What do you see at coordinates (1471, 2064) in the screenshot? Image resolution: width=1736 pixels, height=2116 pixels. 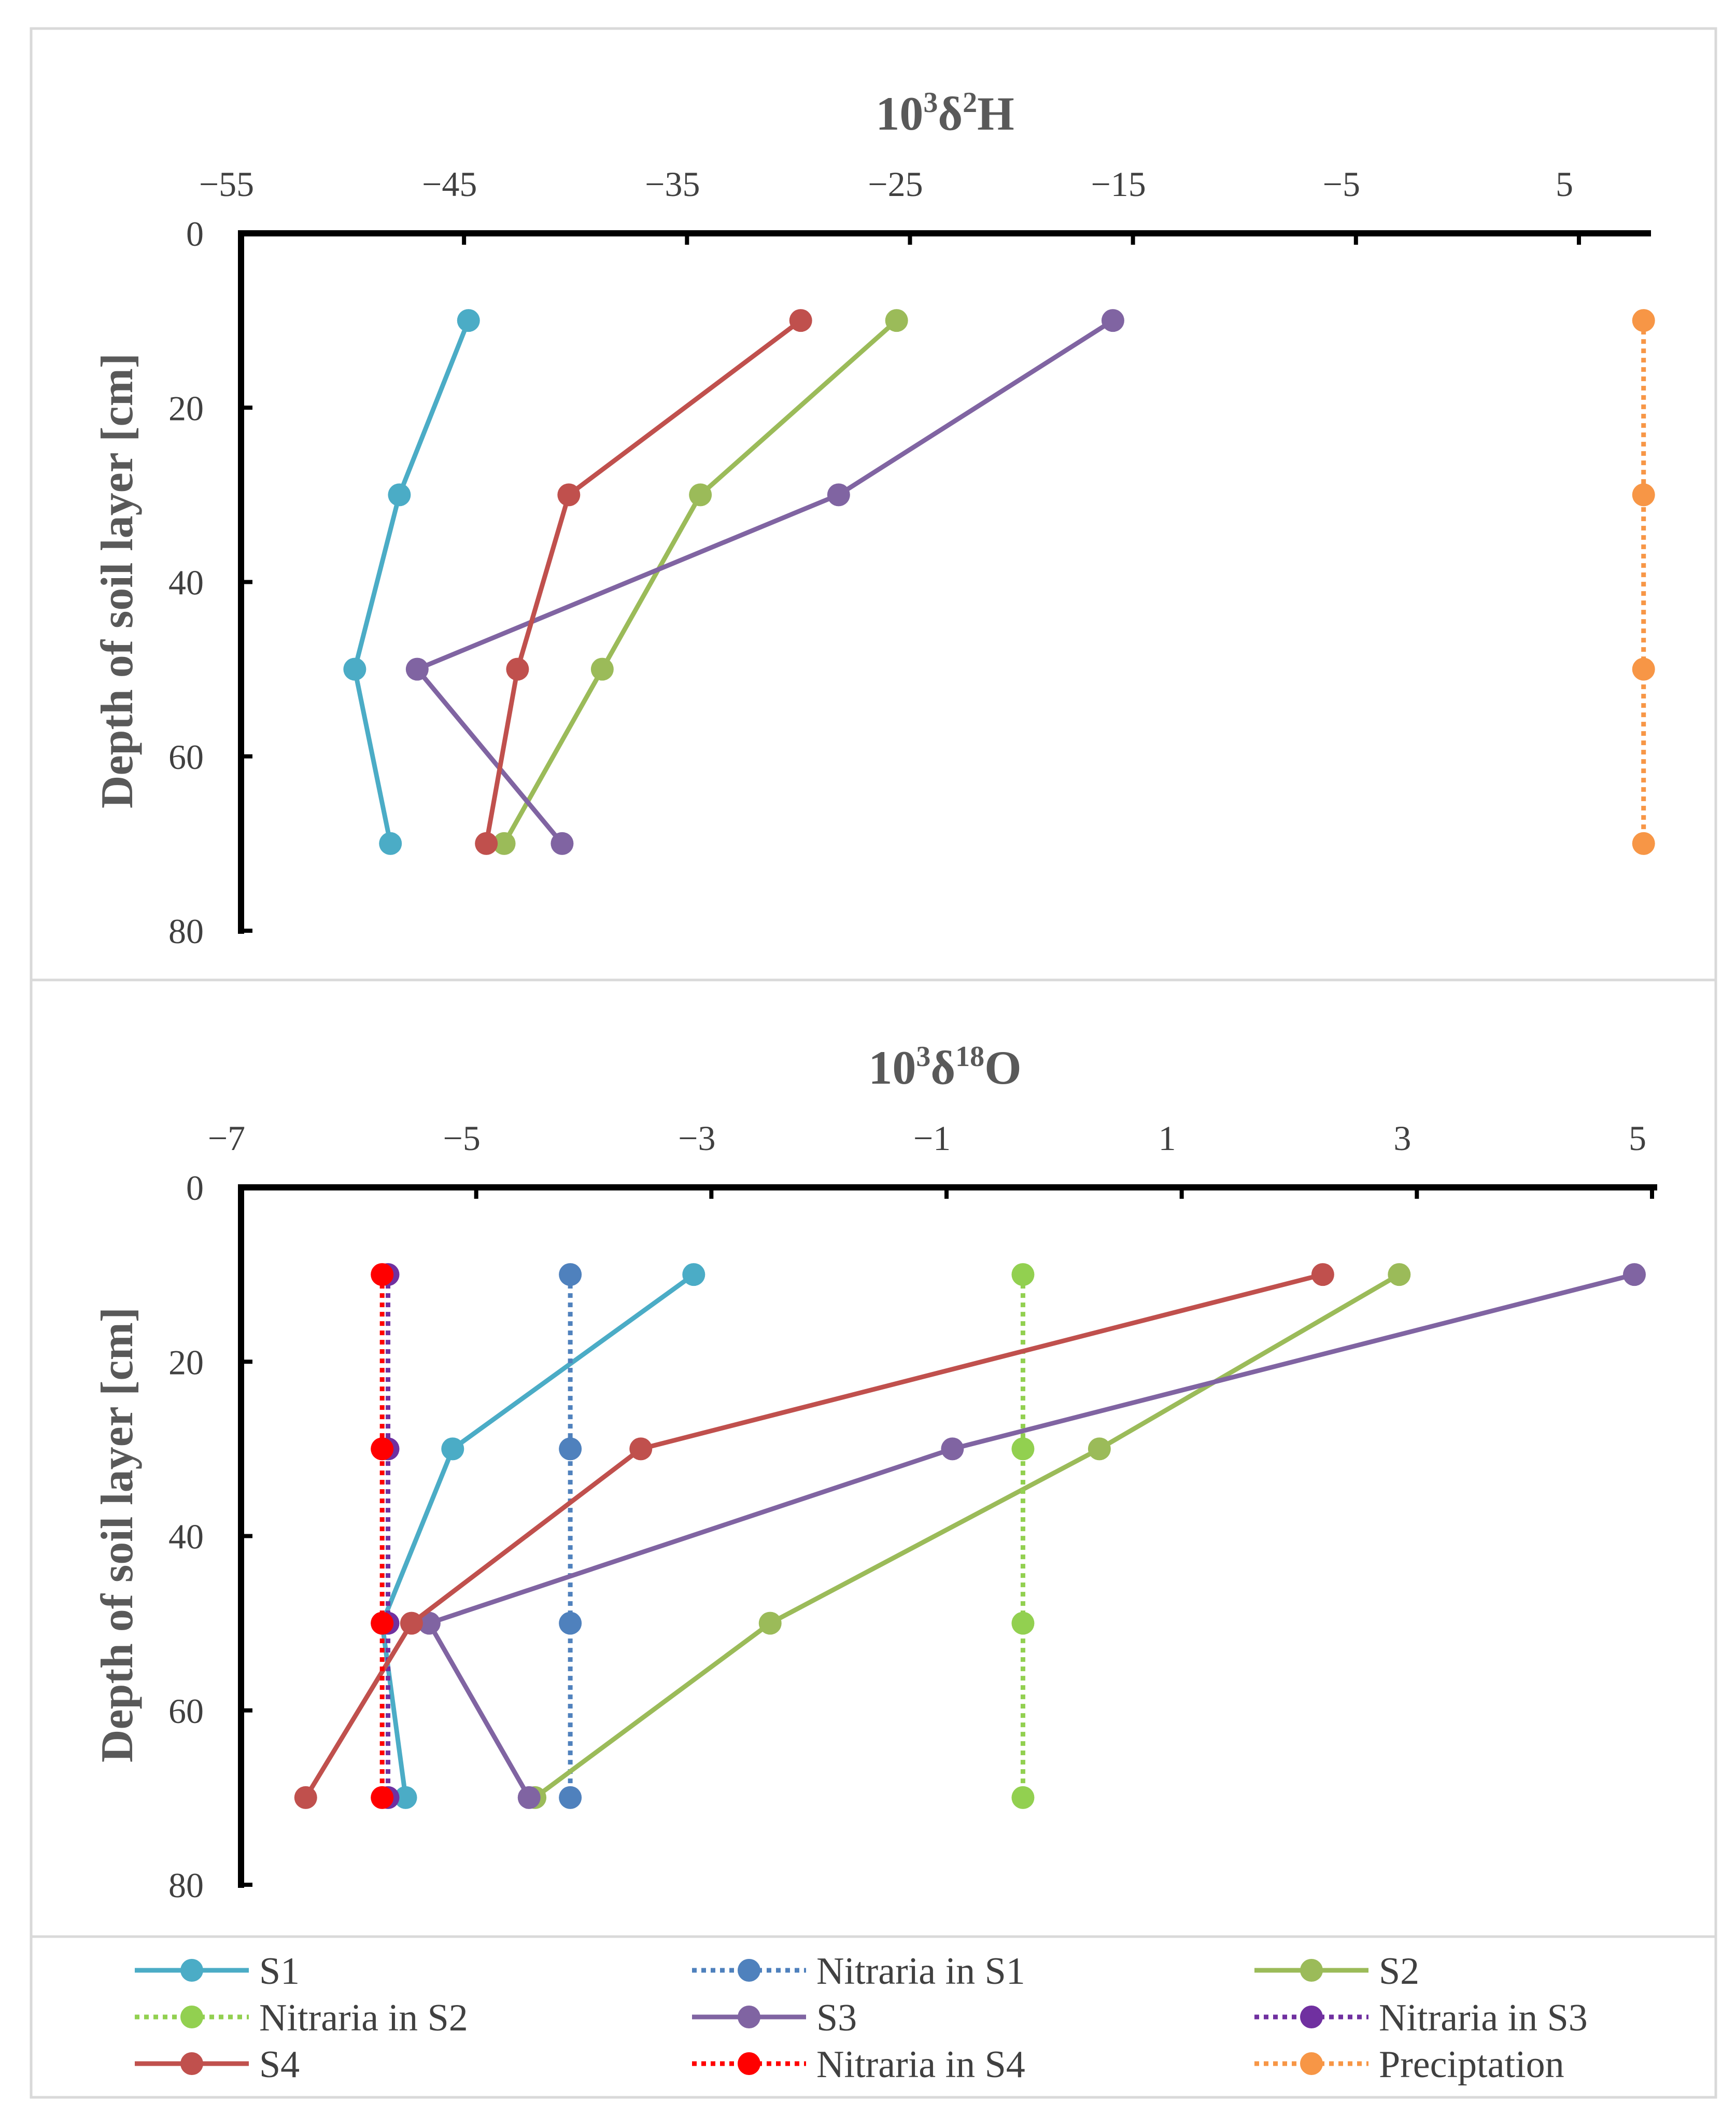 I see `legend-label: Preciptation` at bounding box center [1471, 2064].